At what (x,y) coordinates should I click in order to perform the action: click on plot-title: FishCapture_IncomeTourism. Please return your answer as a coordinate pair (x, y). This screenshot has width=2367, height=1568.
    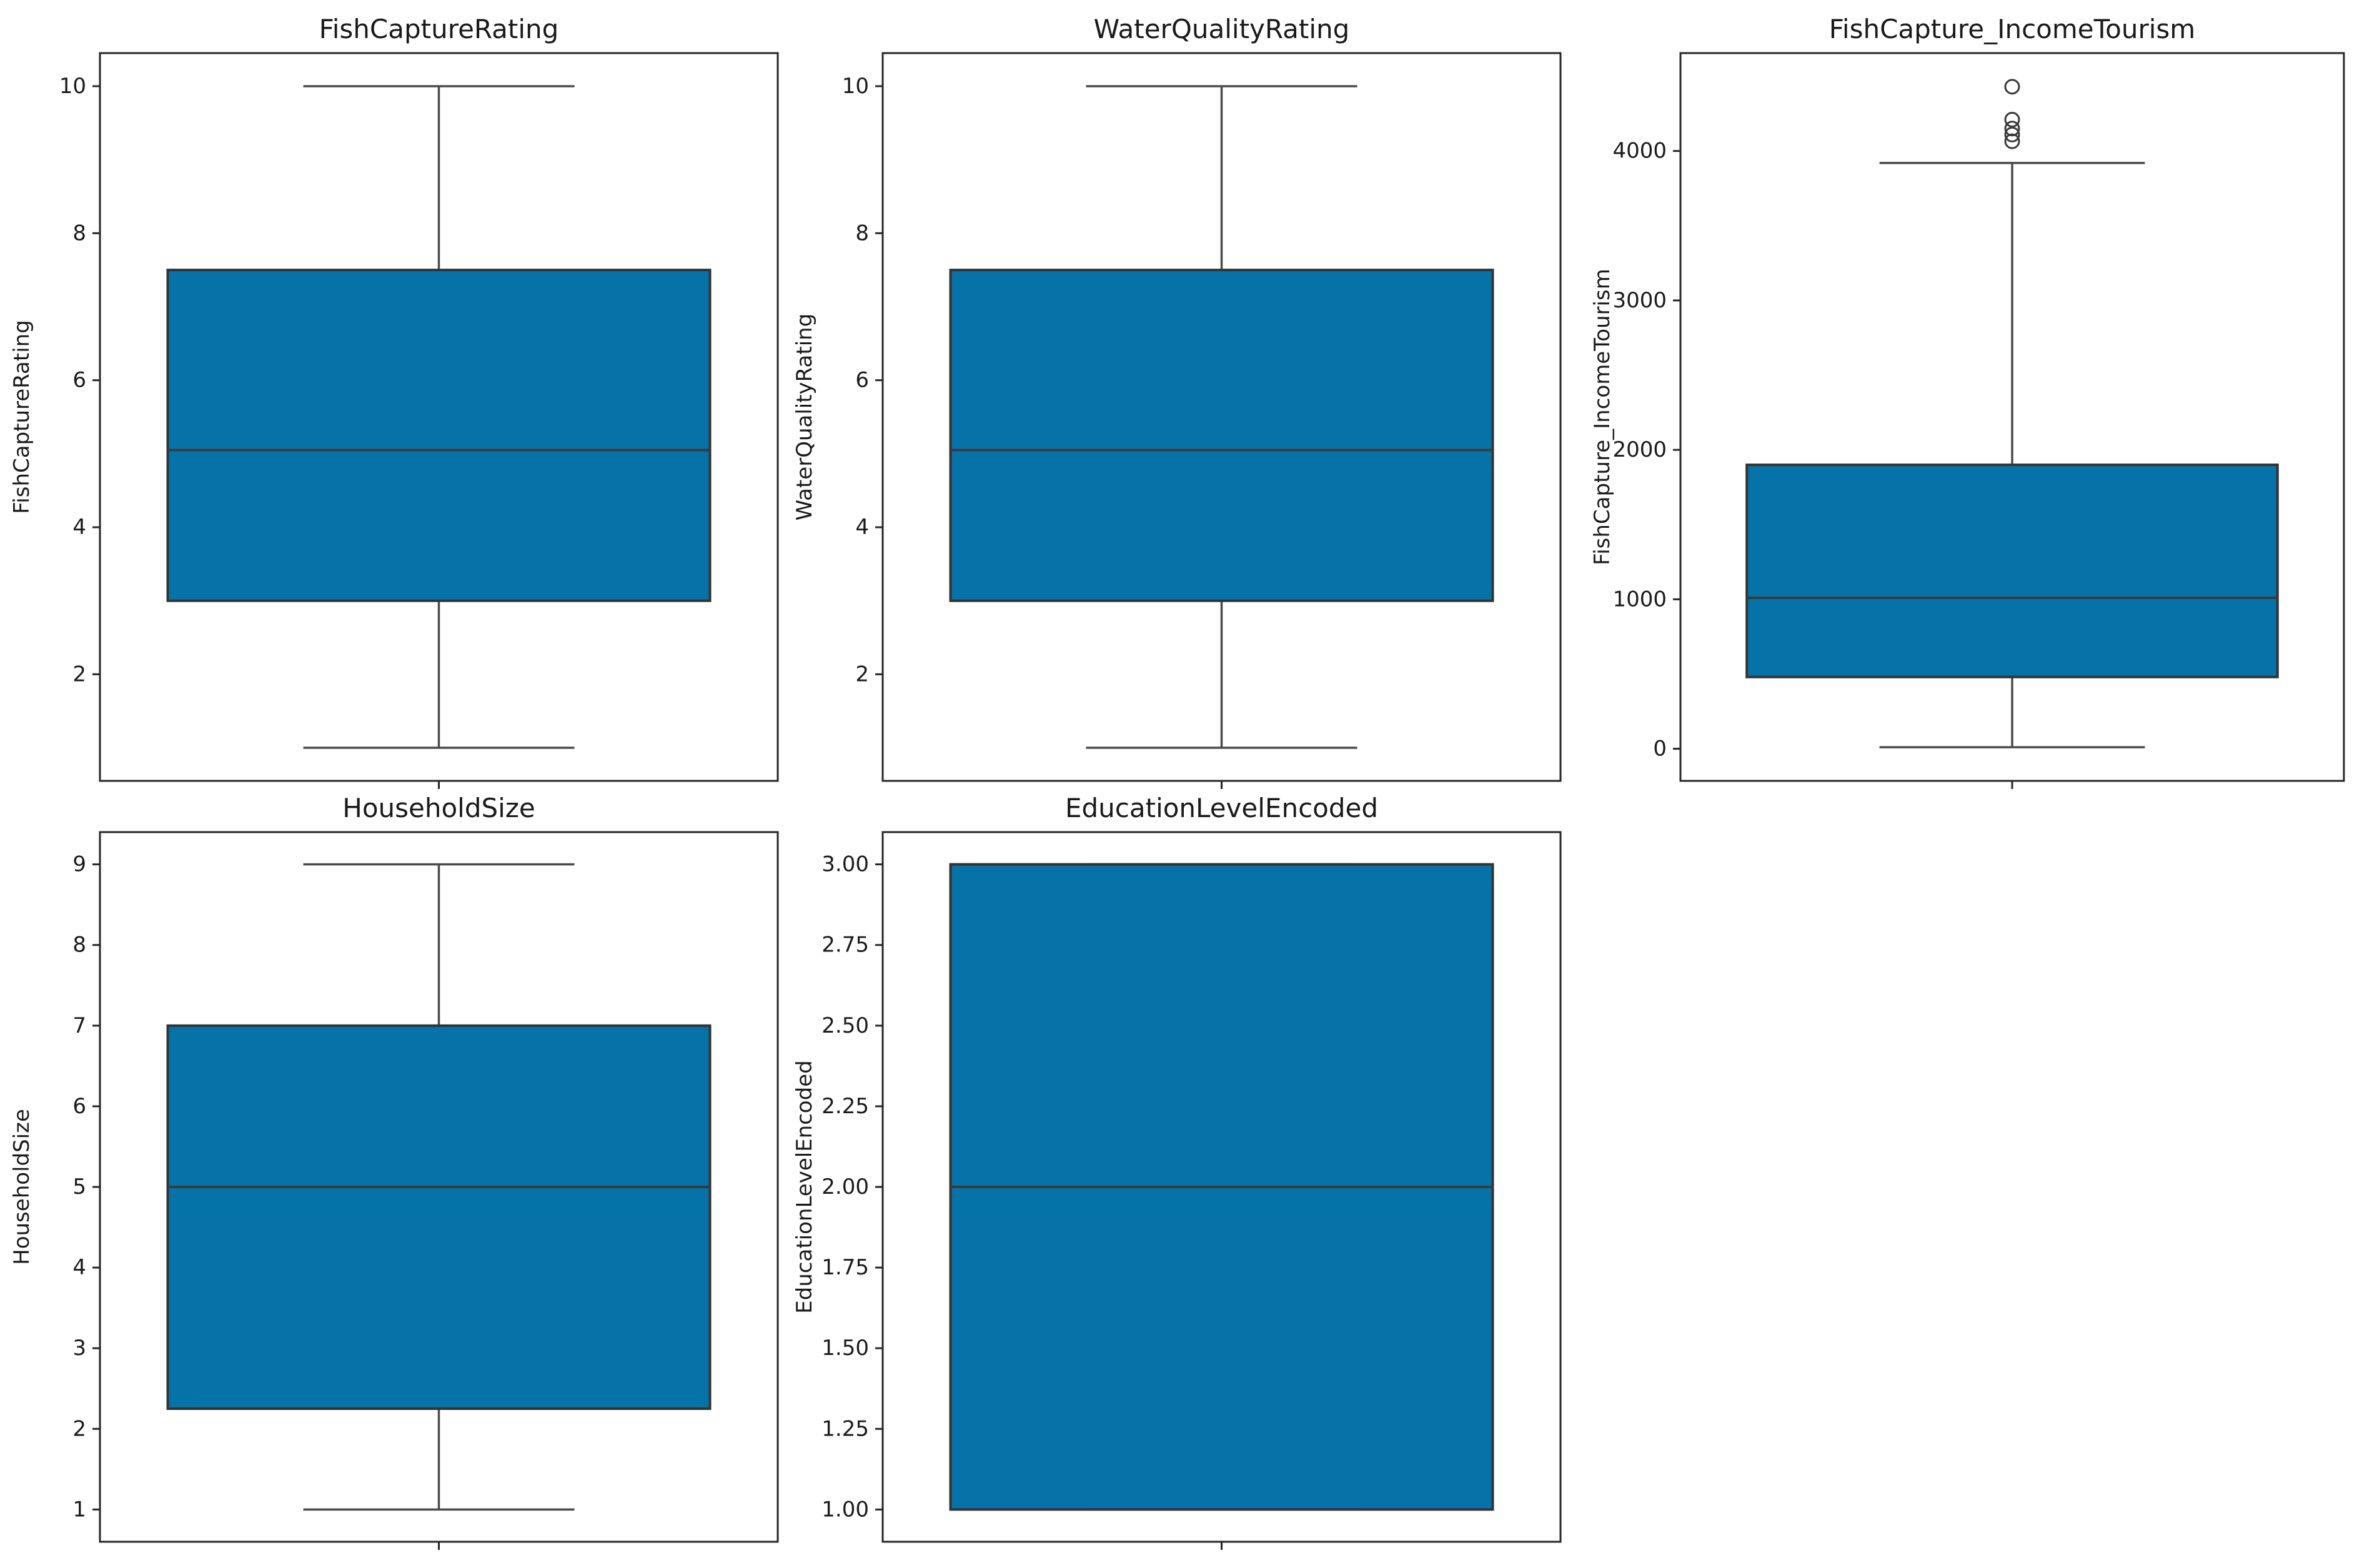
    Looking at the image, I should click on (2012, 29).